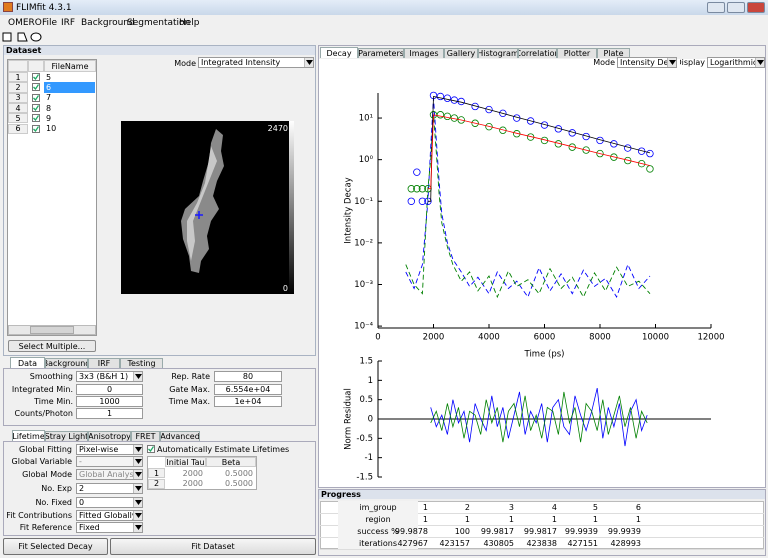 The image size is (768, 558). I want to click on cell: 6, so click(621, 507).